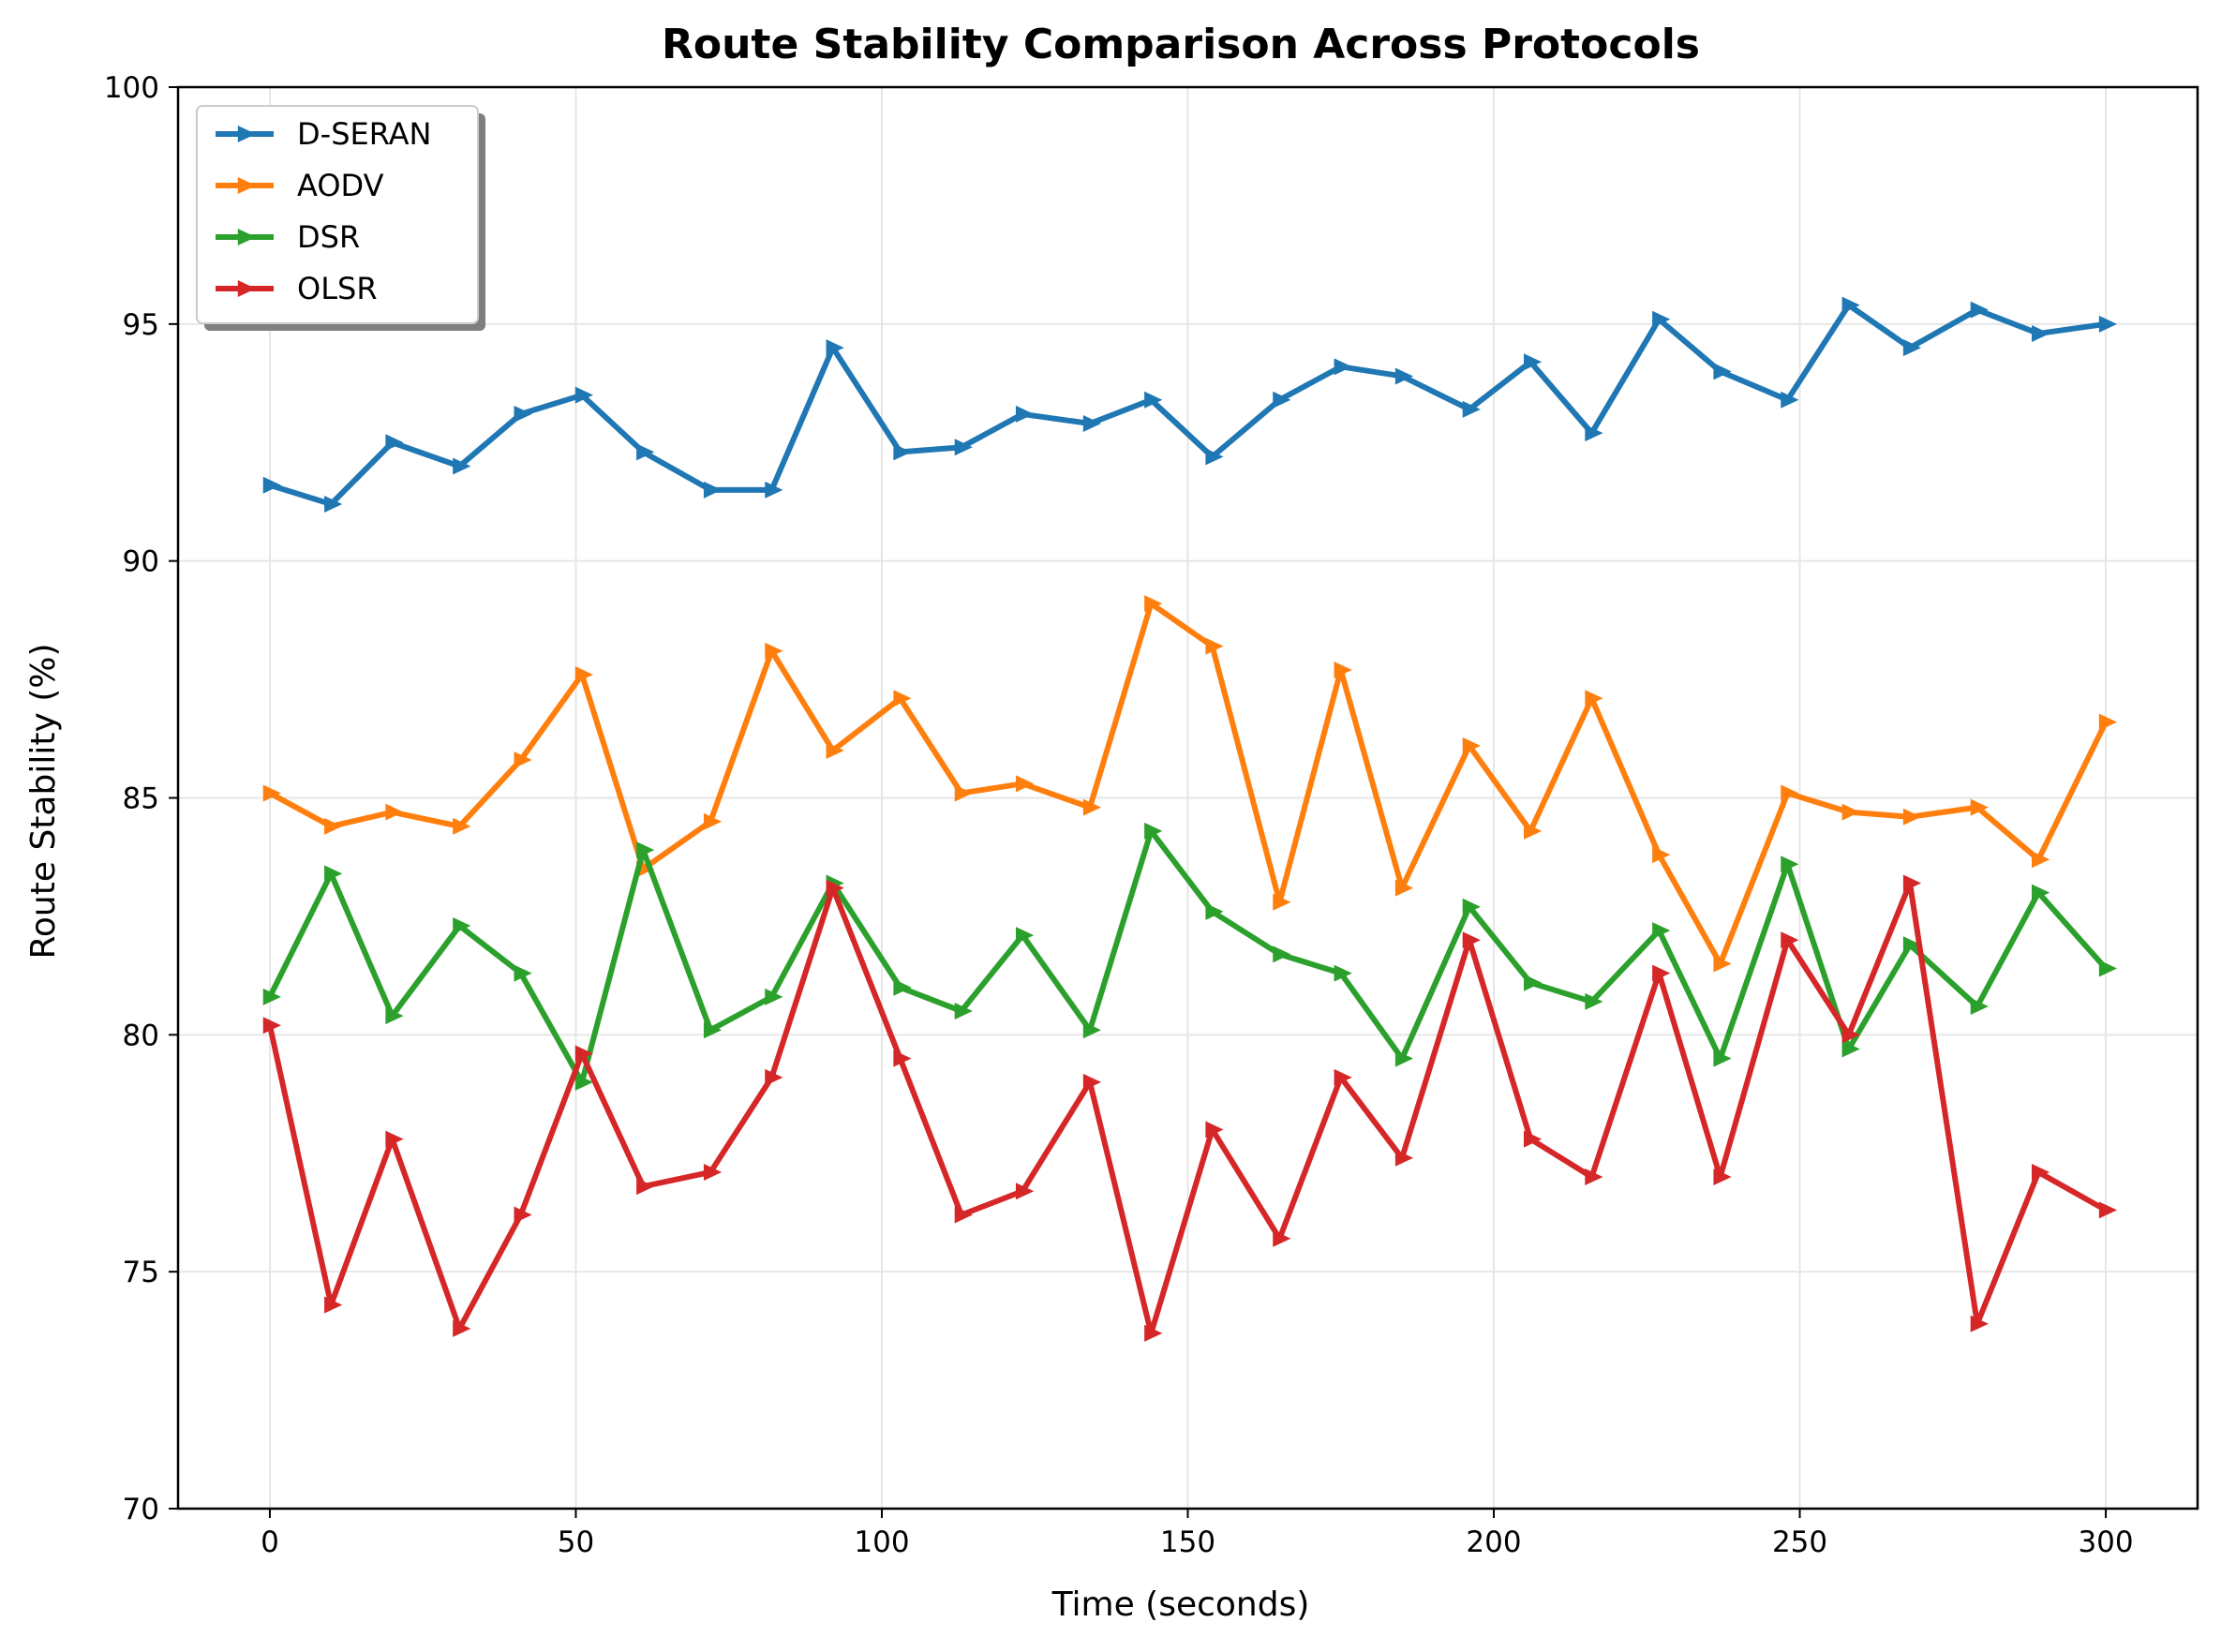 The image size is (2221, 1652). Describe the element at coordinates (881, 1542) in the screenshot. I see `x-tick-label: 100` at that location.